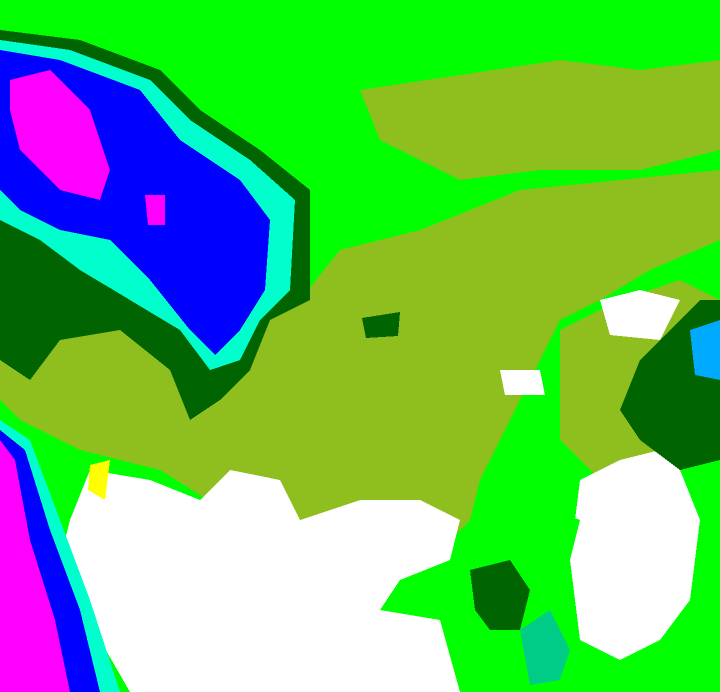 The image size is (720, 692). Describe the element at coordinates (60, 135) in the screenshot. I see `storm-core-magenta` at that location.